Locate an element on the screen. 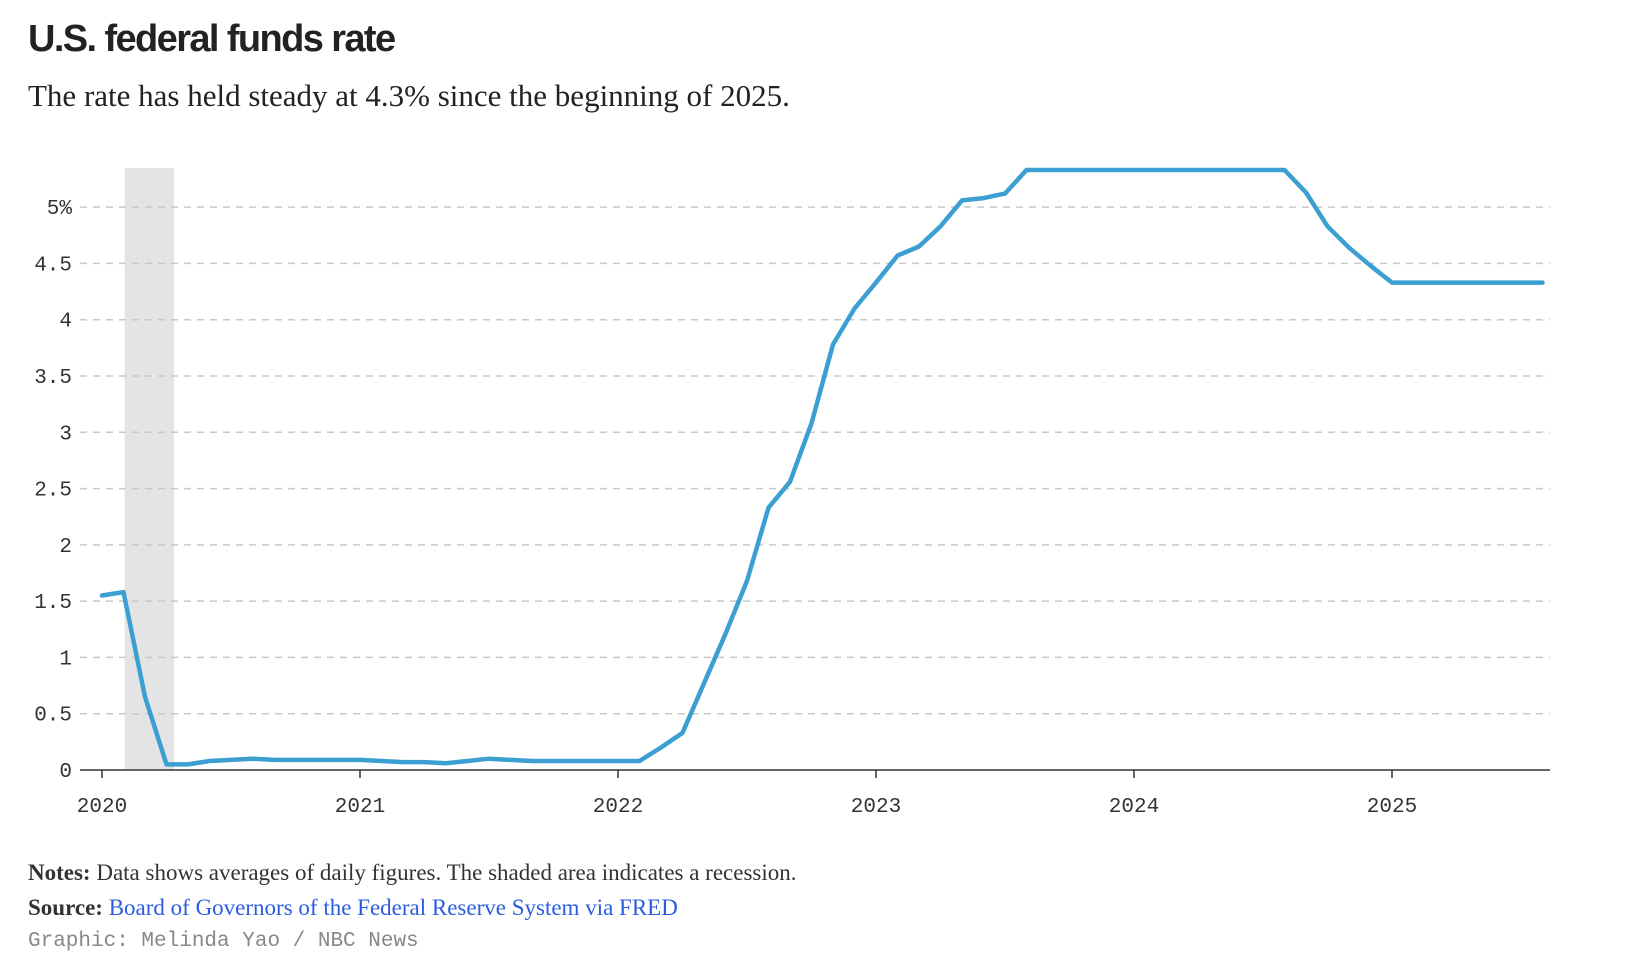 This screenshot has height=964, width=1638. y-tick-label: 2.5 is located at coordinates (53, 491).